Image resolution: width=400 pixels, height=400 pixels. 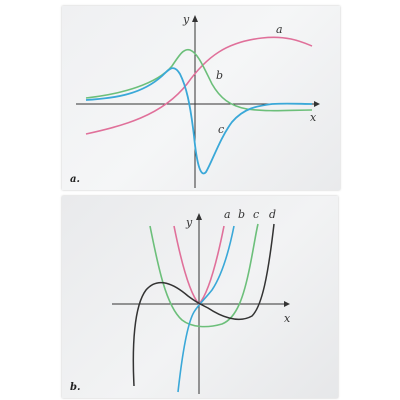 What do you see at coordinates (75, 387) in the screenshot?
I see `panel-label-b: b.` at bounding box center [75, 387].